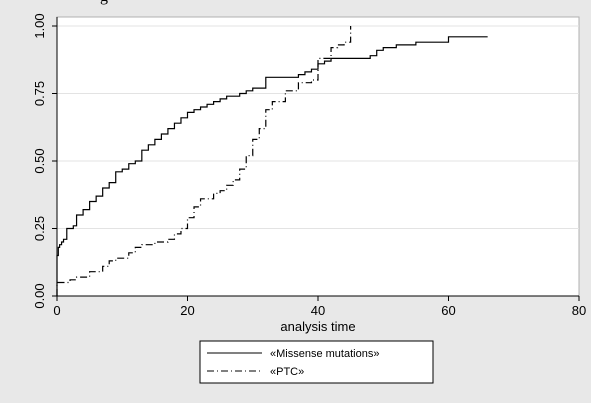 This screenshot has width=591, height=403. I want to click on x-tick-label: 60, so click(448, 310).